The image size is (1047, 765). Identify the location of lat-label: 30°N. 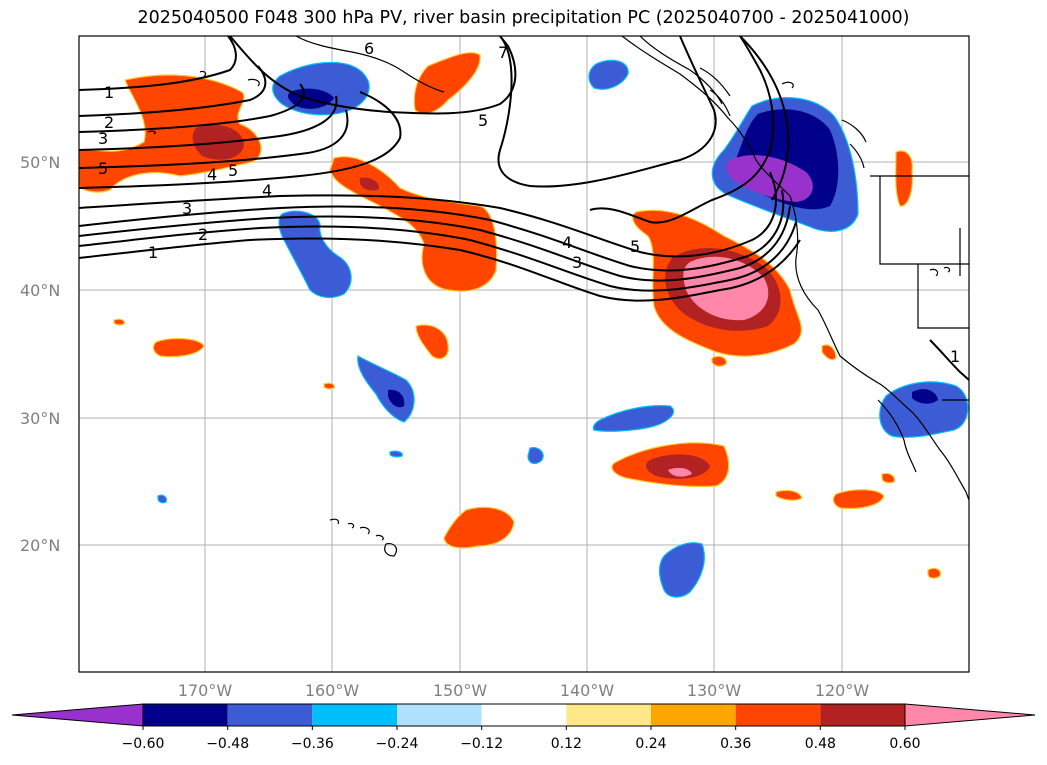
(40, 418).